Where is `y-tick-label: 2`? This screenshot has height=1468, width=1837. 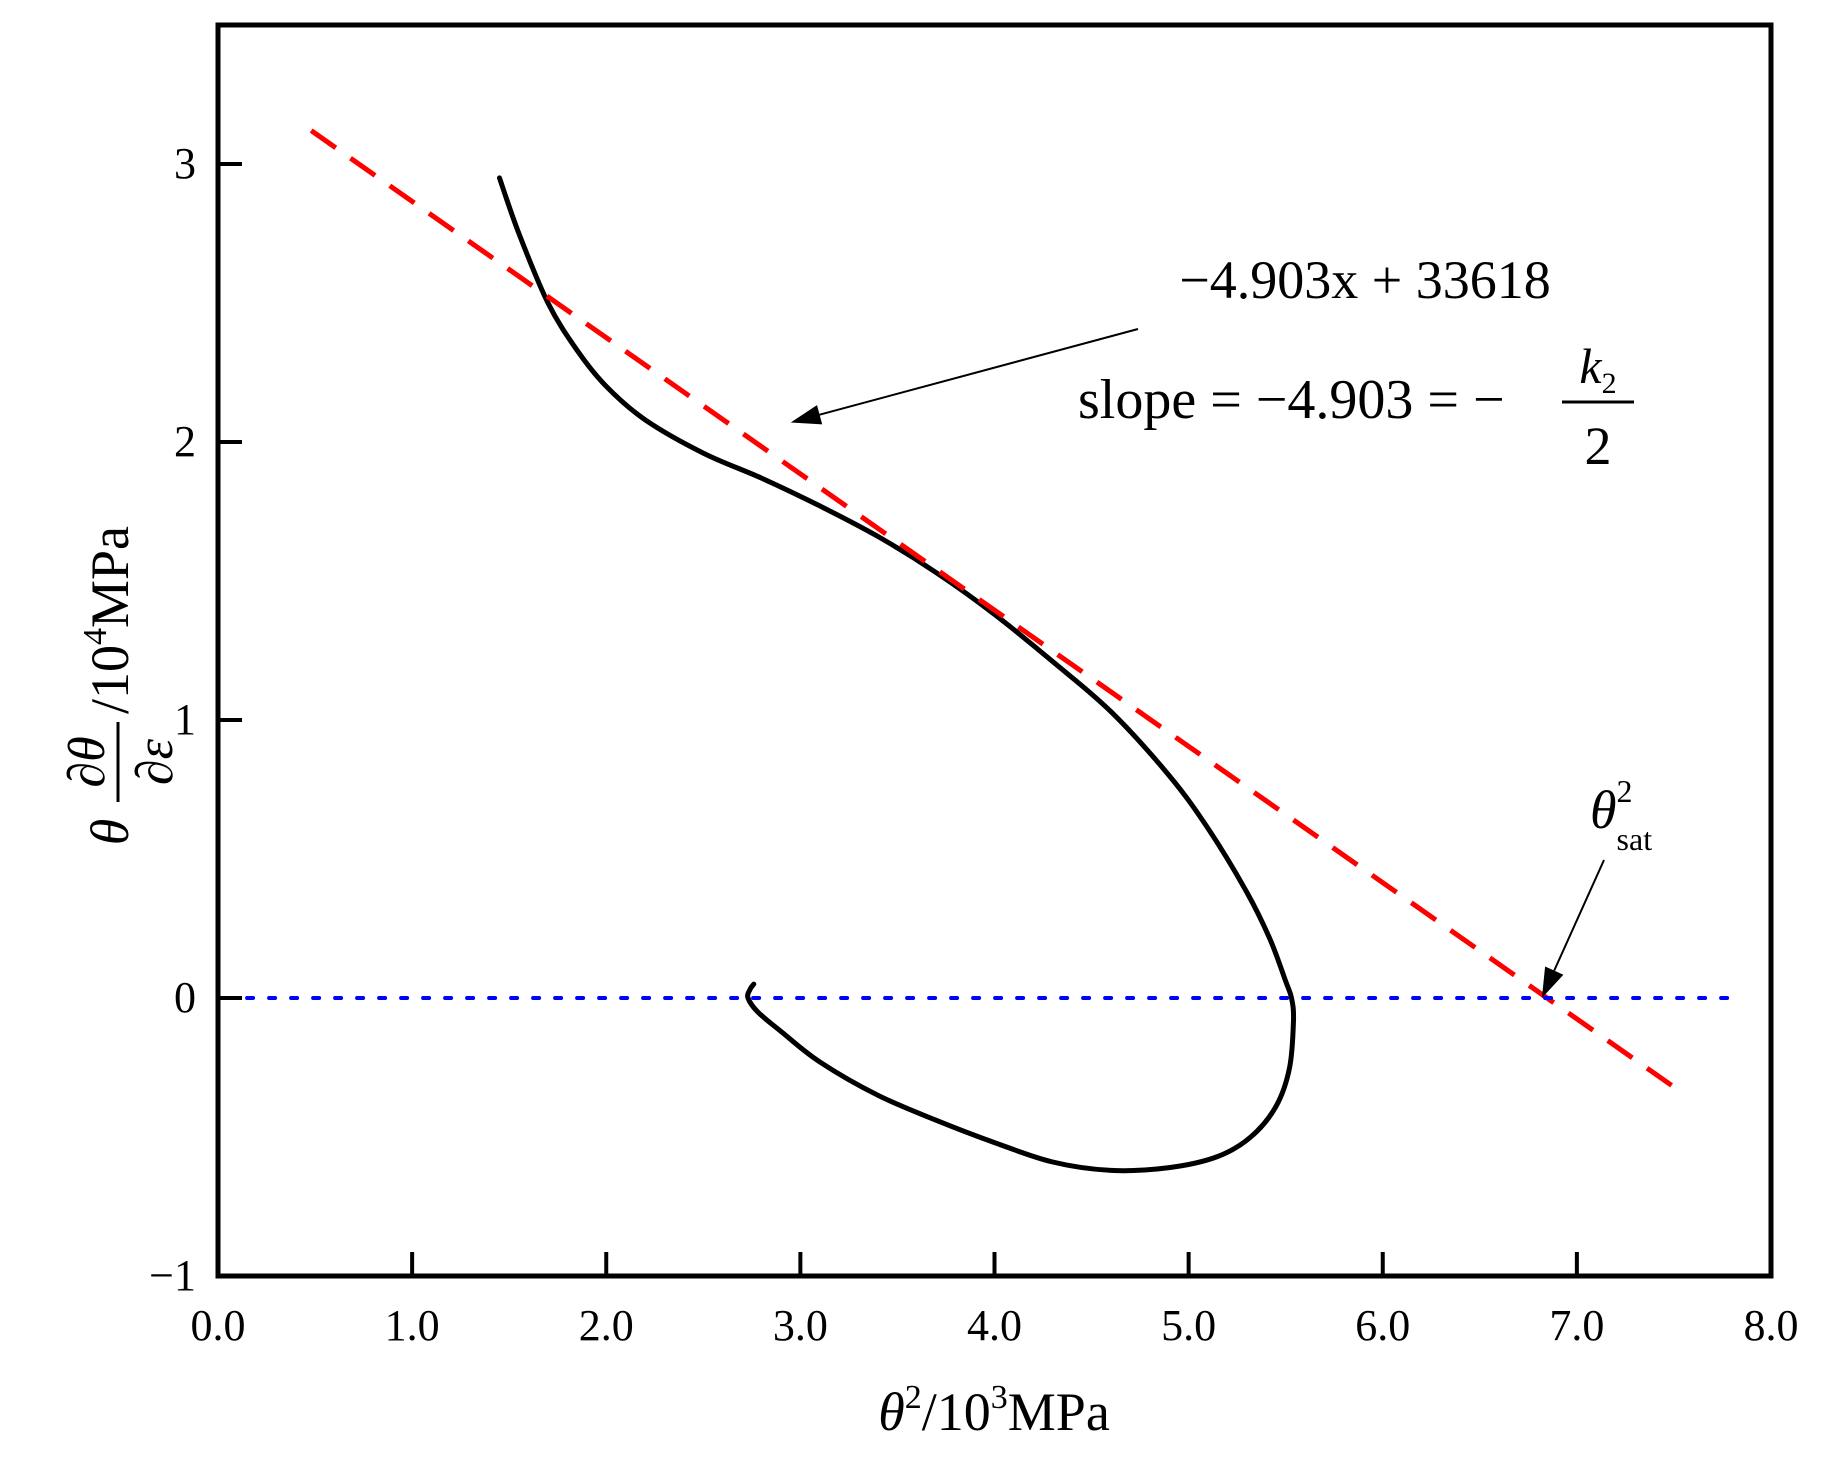 y-tick-label: 2 is located at coordinates (185, 441).